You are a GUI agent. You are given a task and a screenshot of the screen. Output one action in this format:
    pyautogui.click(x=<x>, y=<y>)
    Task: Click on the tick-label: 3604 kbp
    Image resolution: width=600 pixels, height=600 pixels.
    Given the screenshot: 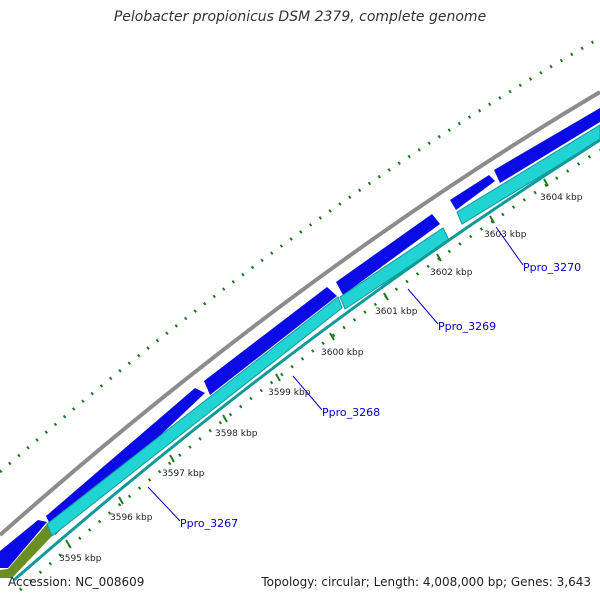 What is the action you would take?
    pyautogui.click(x=561, y=198)
    